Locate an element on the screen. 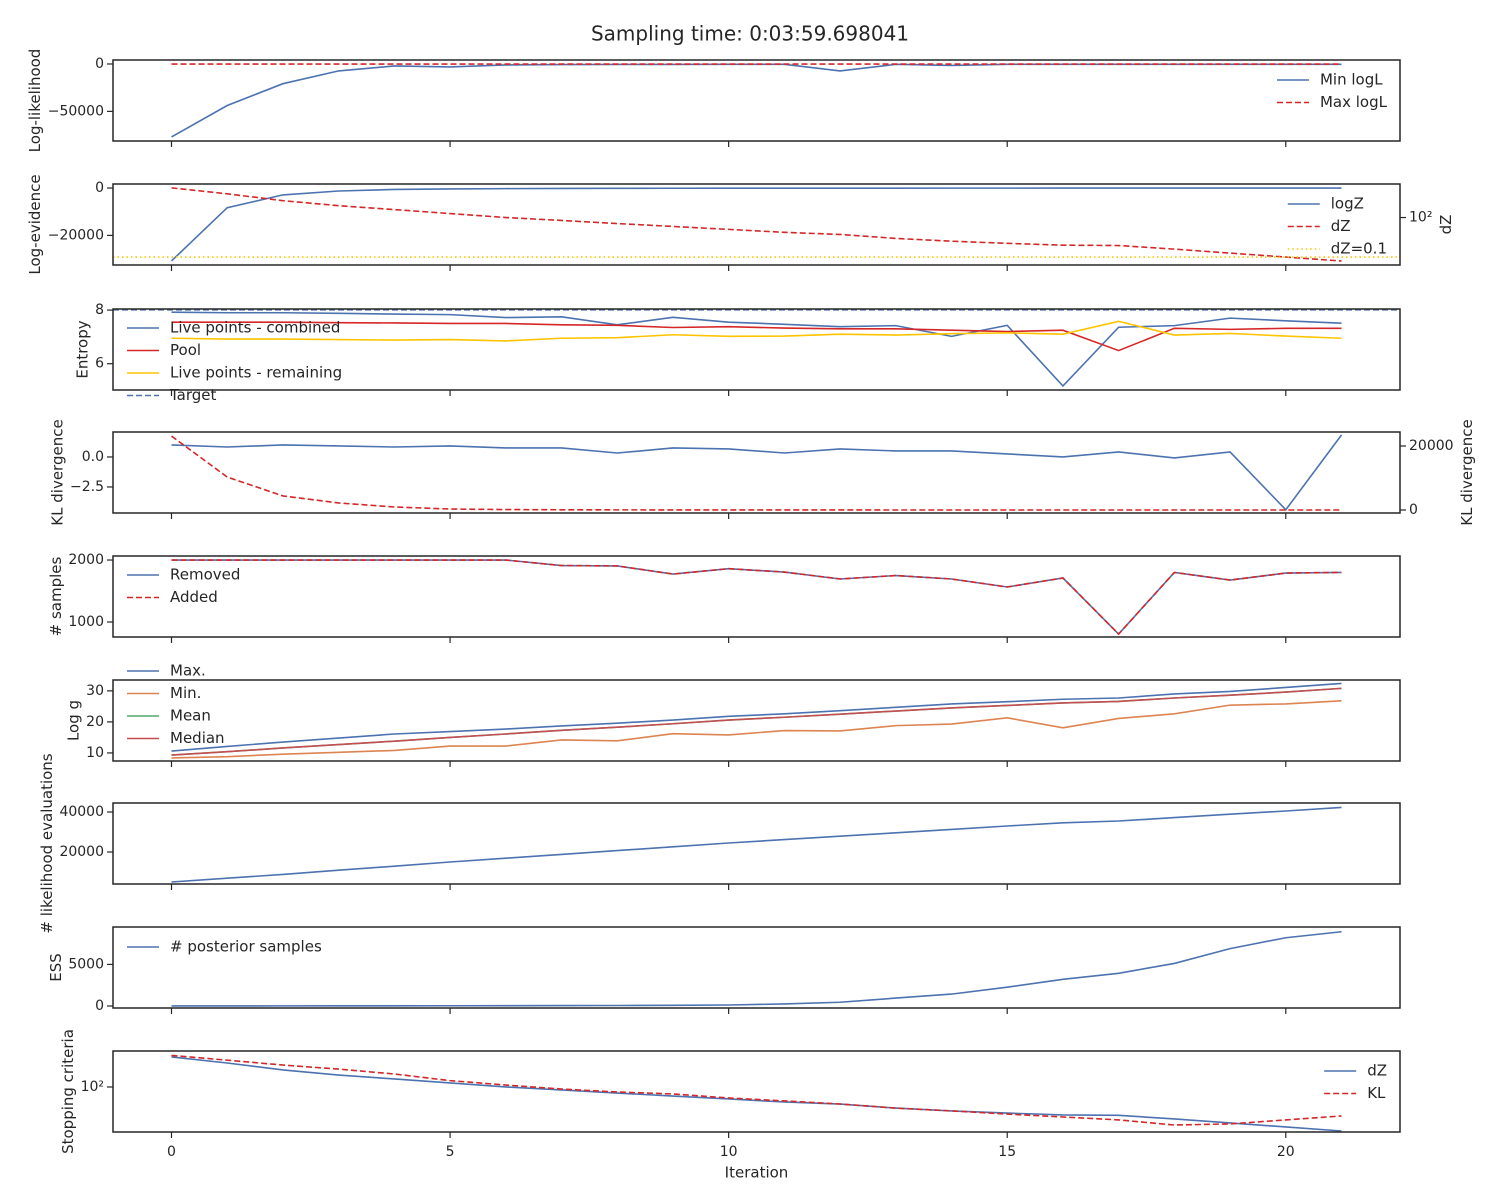 This screenshot has width=1500, height=1200. y-axis-label: Stopping criteria is located at coordinates (68, 1091).